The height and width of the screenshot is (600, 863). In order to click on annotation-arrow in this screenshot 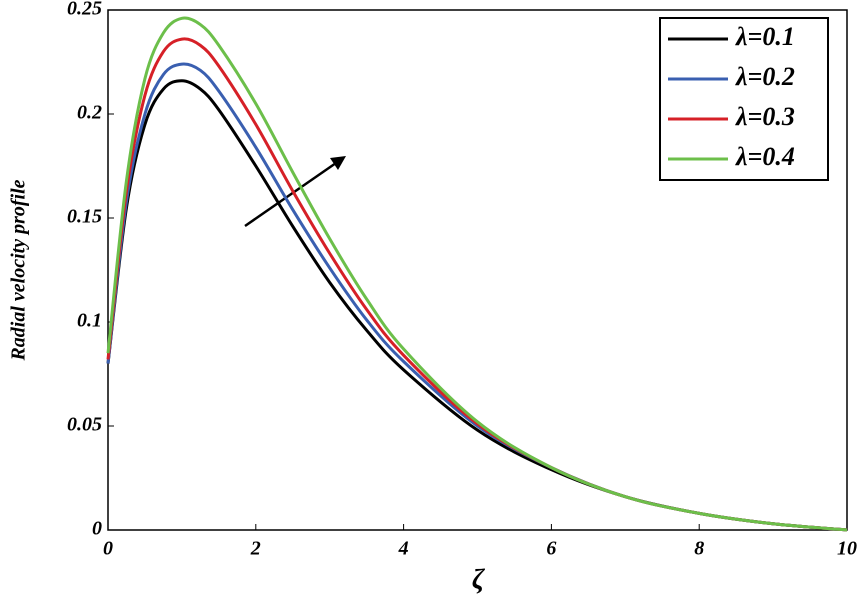, I will do `click(295, 192)`.